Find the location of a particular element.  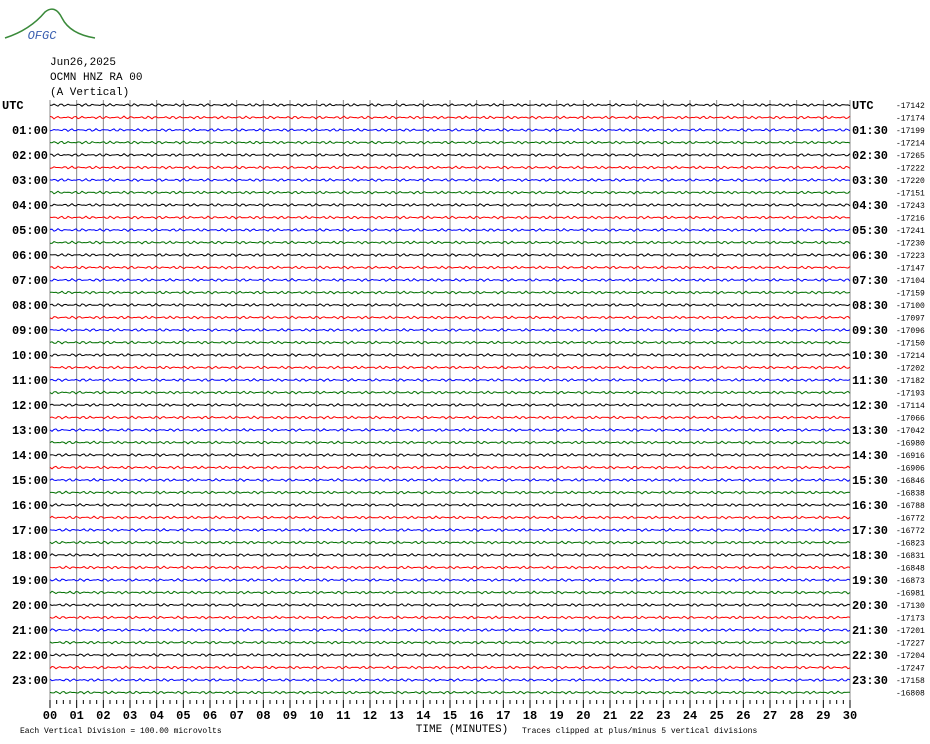

x-tick-label: 30 is located at coordinates (850, 716).